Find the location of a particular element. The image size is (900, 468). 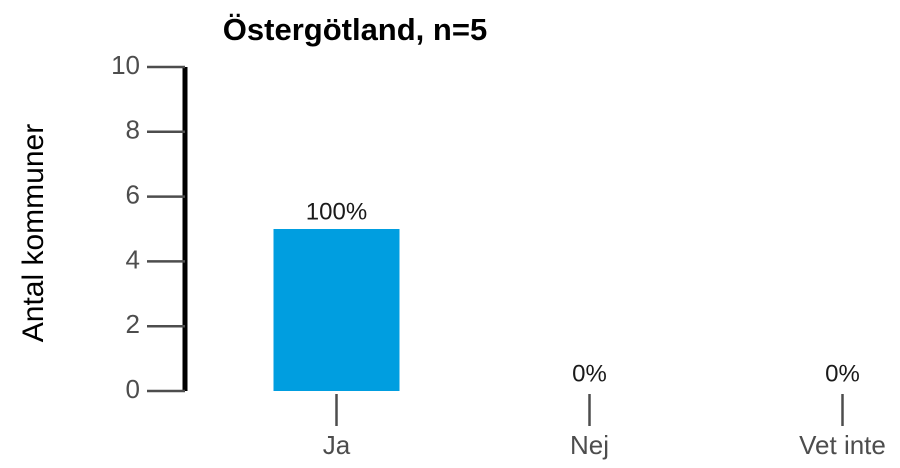

y-tick-label: 0 is located at coordinates (133, 389).